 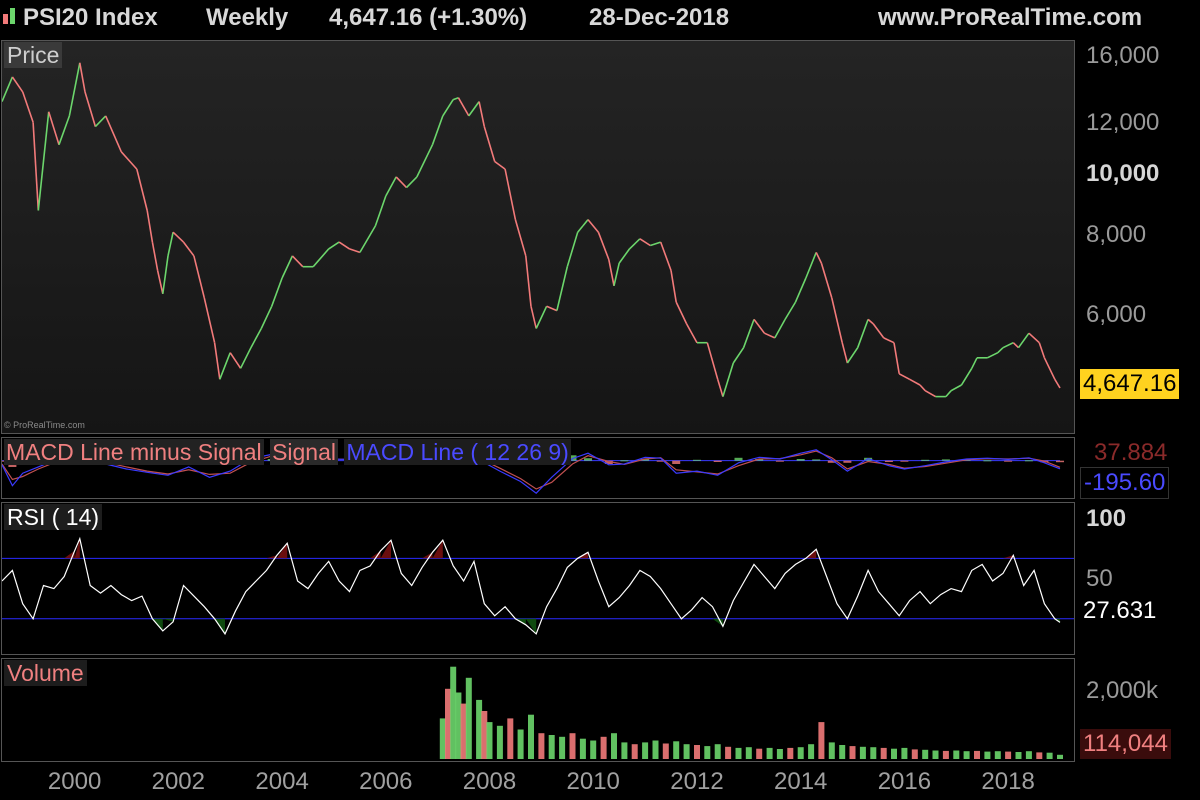 What do you see at coordinates (1123, 55) in the screenshot?
I see `price-tick-label: 16,000` at bounding box center [1123, 55].